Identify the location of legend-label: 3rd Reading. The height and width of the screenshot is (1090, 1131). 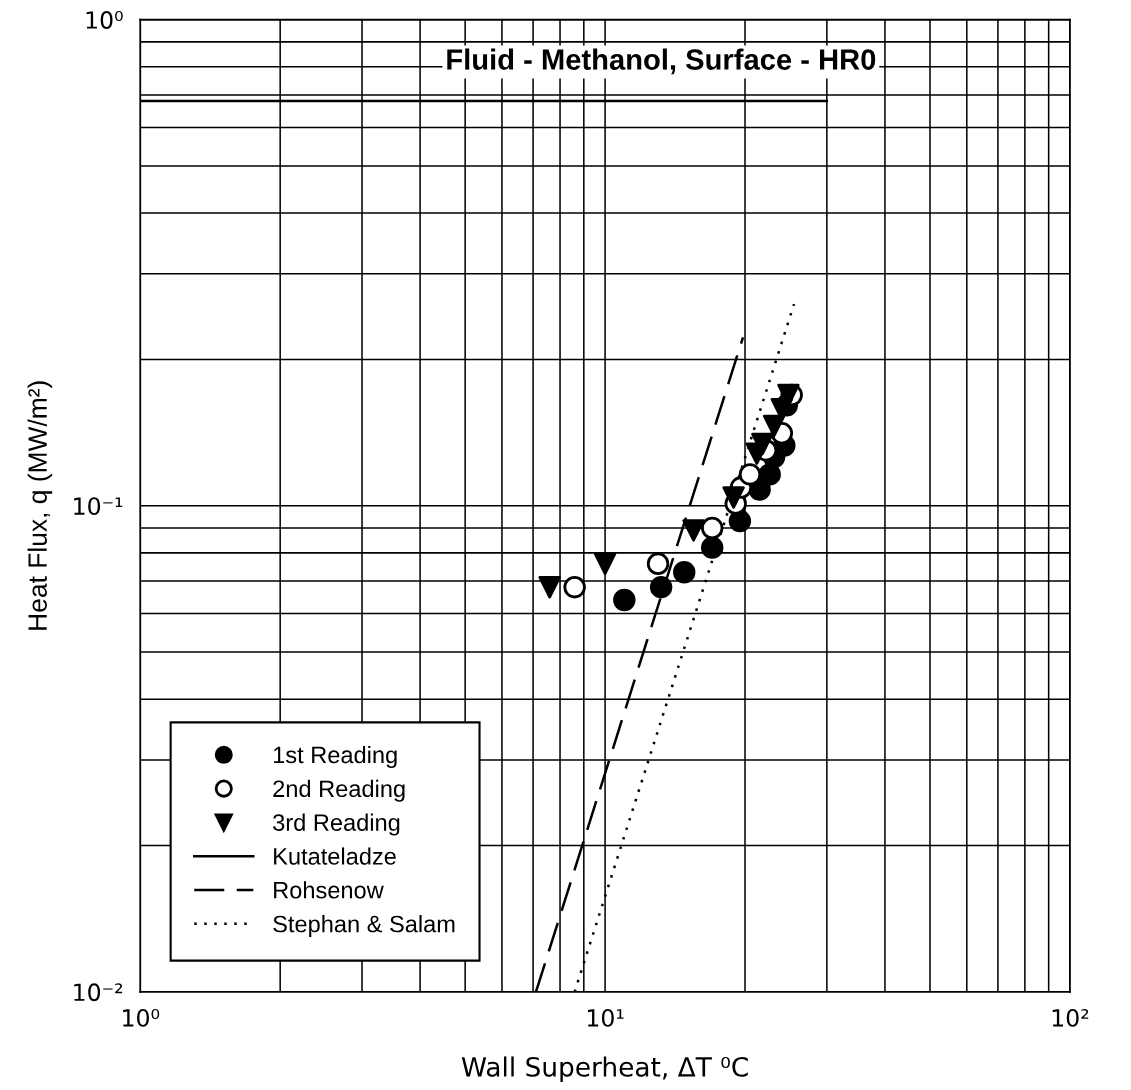
(336, 824).